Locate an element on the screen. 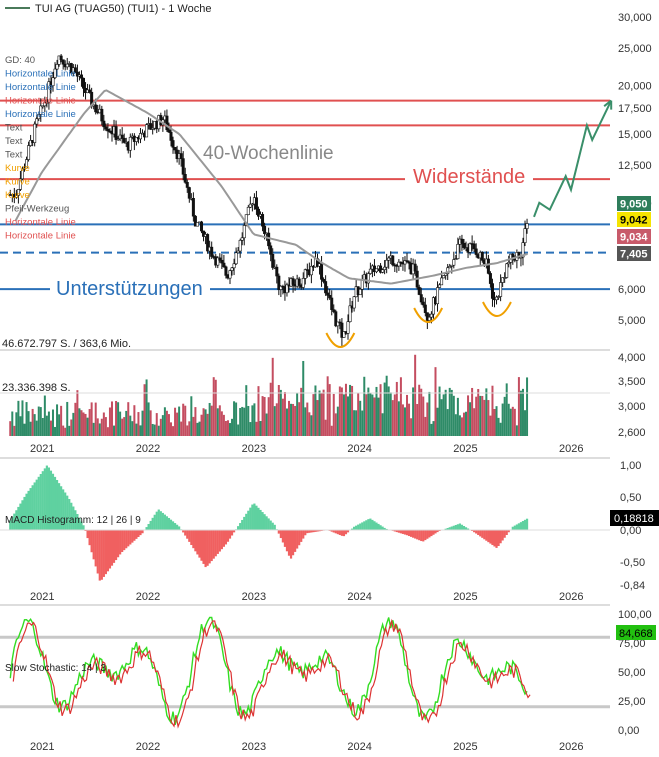 This screenshot has height=757, width=659. overlay-label: GD: 40 is located at coordinates (20, 60).